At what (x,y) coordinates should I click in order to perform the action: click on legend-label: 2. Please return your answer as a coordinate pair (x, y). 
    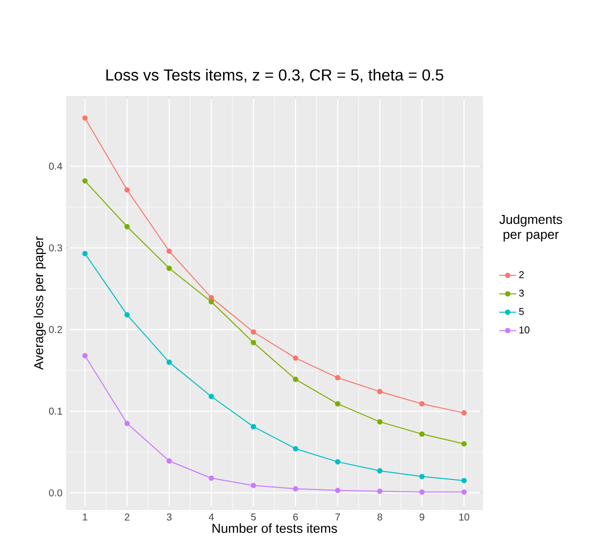
    Looking at the image, I should click on (521, 274).